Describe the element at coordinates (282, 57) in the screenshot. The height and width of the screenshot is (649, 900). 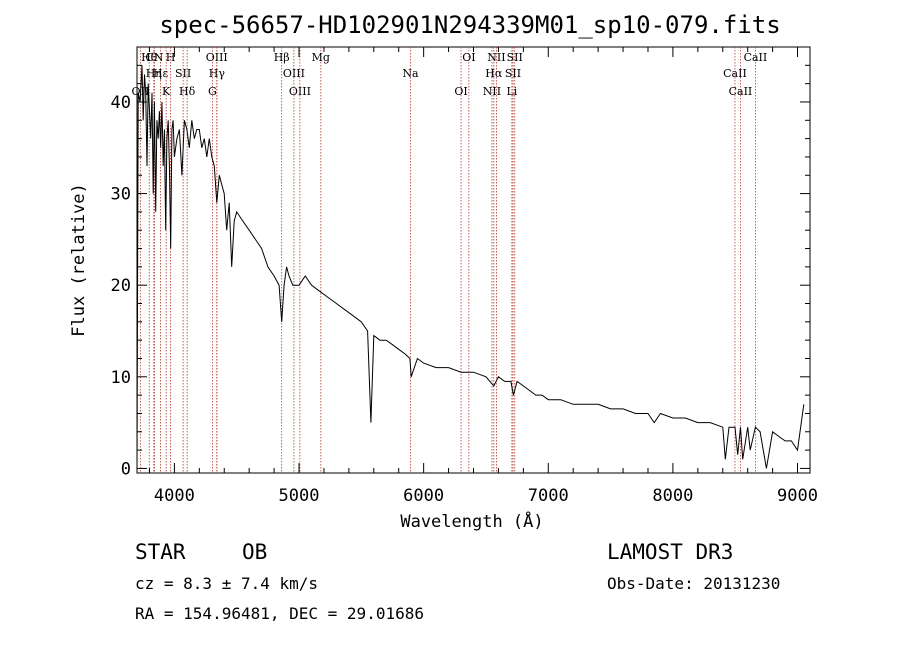
I see `spectral-line-label: Hβ` at that location.